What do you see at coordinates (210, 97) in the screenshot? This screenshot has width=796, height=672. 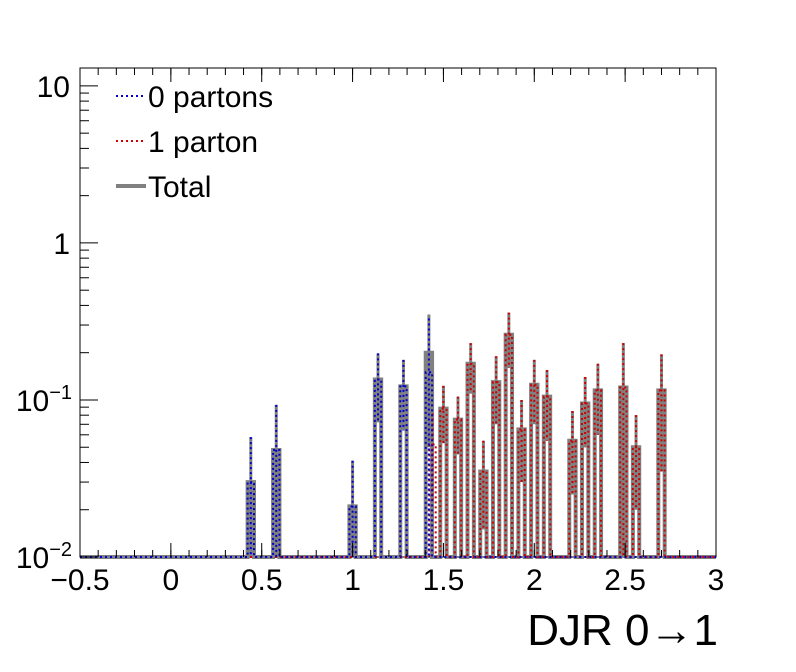 I see `legend-label: 0 partons` at bounding box center [210, 97].